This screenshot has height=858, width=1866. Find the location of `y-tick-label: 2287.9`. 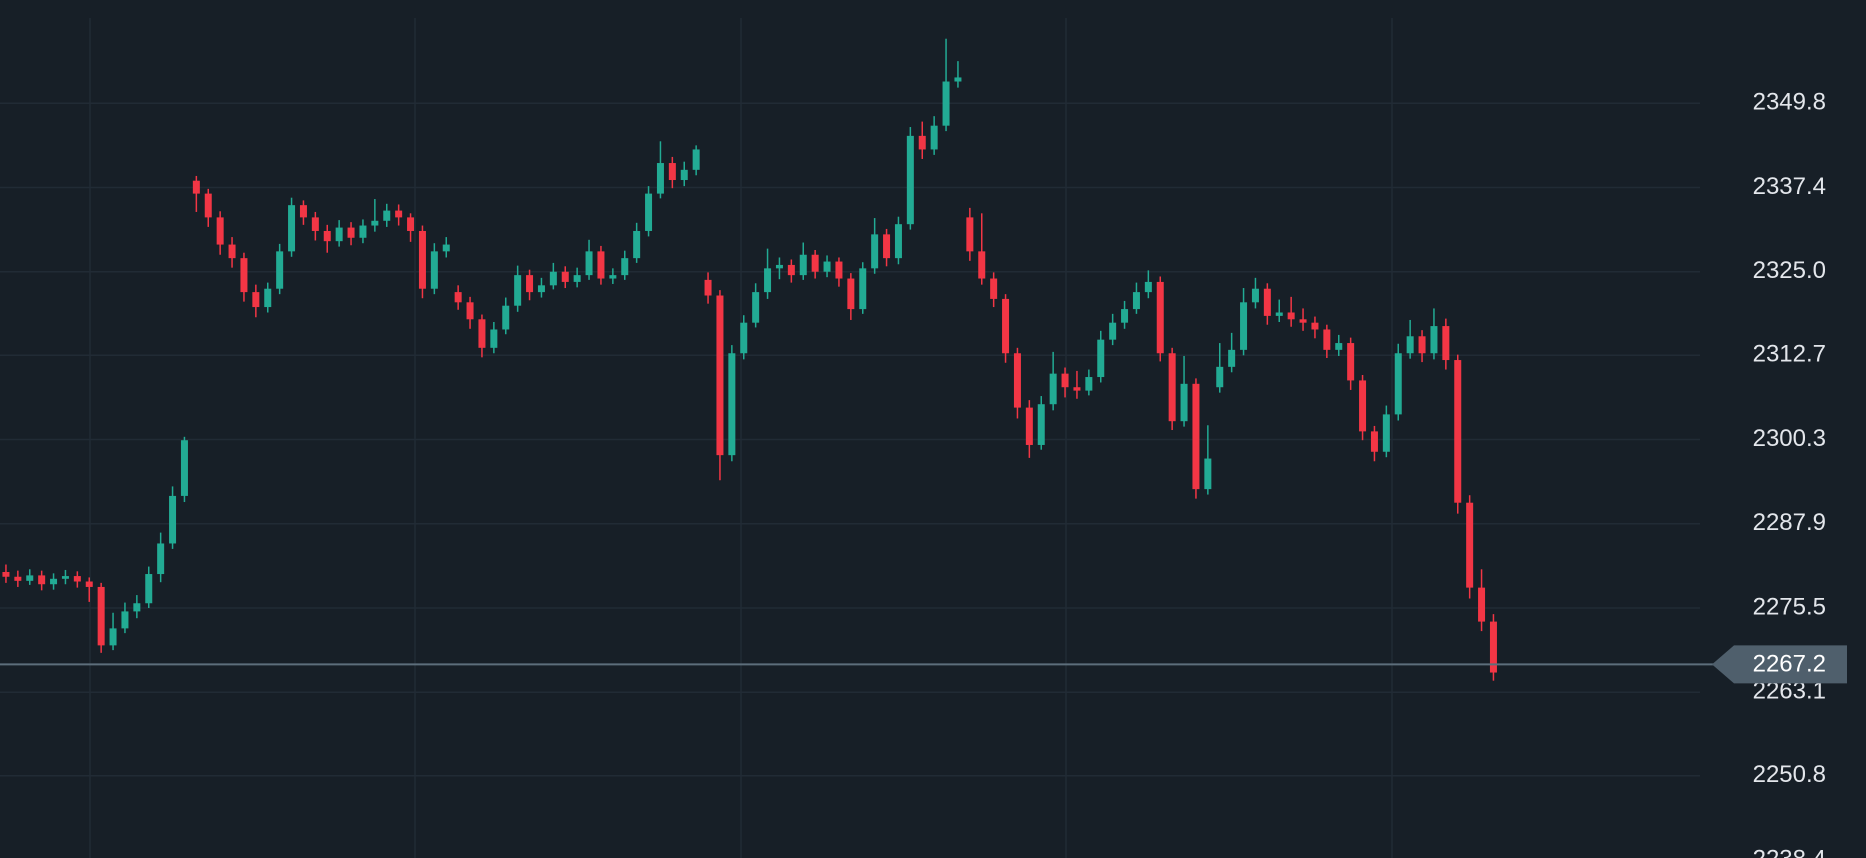

y-tick-label: 2287.9 is located at coordinates (1789, 522).